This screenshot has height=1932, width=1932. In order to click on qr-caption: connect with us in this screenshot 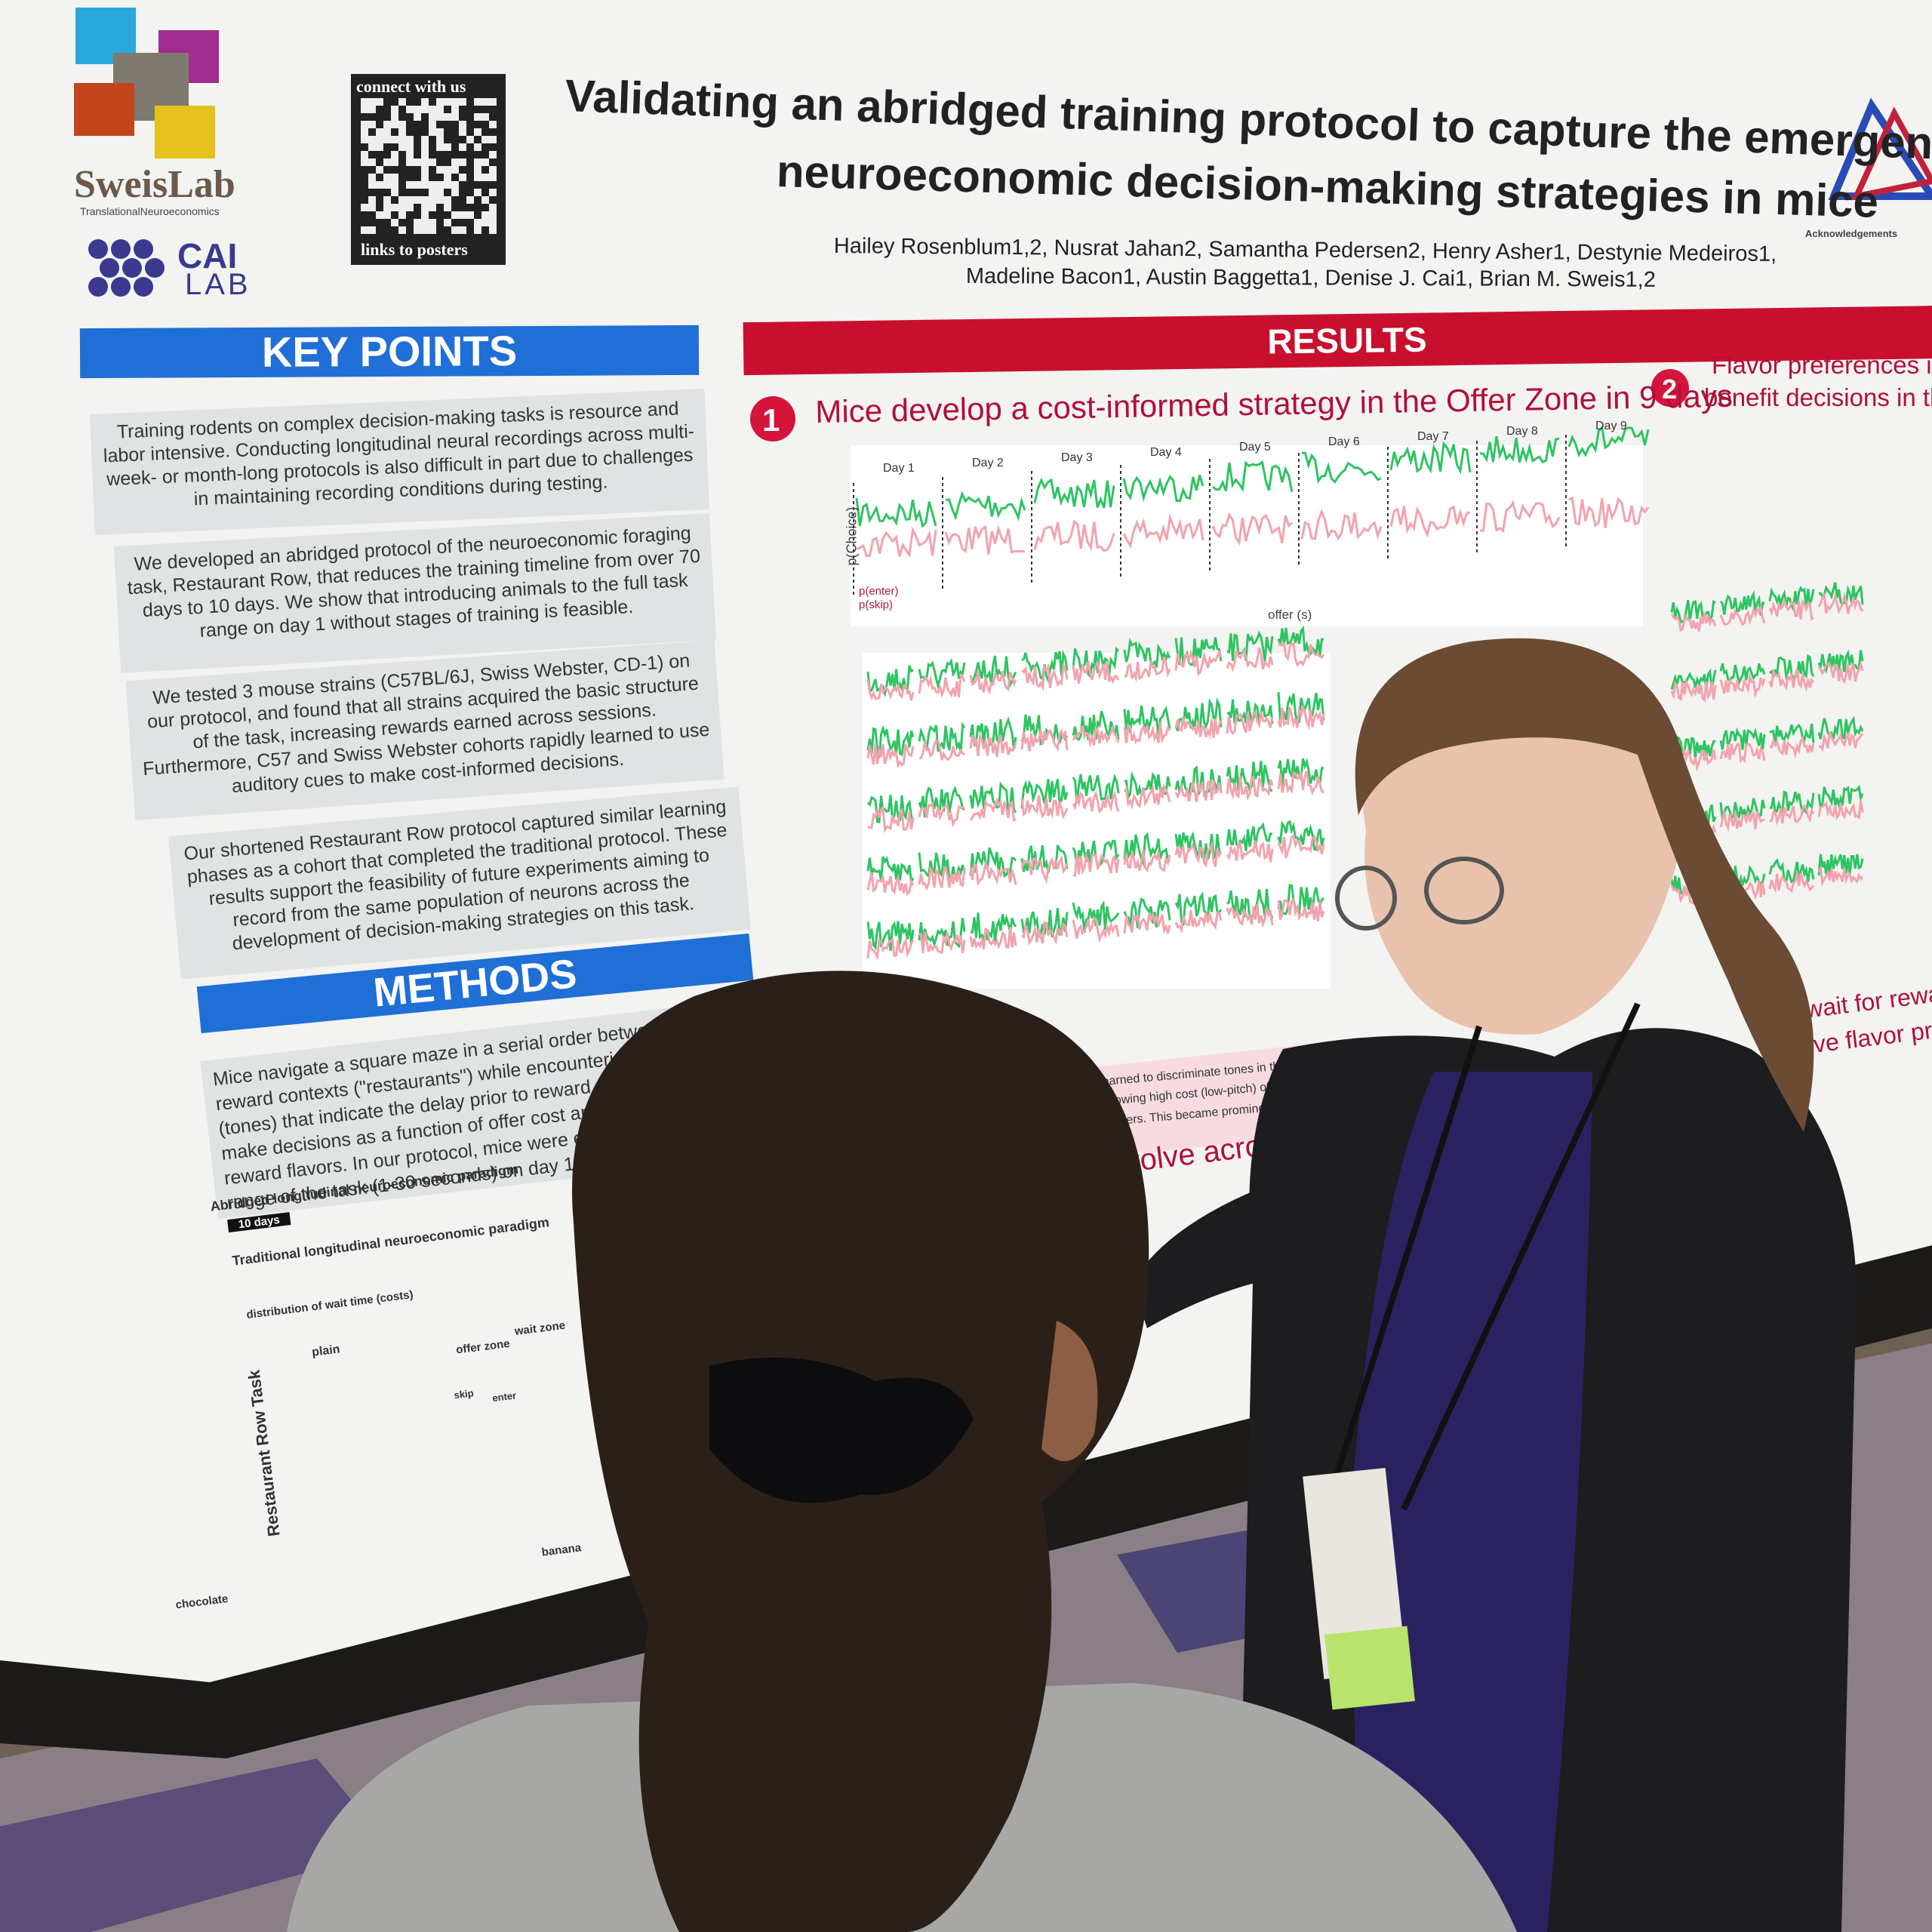, I will do `click(411, 86)`.